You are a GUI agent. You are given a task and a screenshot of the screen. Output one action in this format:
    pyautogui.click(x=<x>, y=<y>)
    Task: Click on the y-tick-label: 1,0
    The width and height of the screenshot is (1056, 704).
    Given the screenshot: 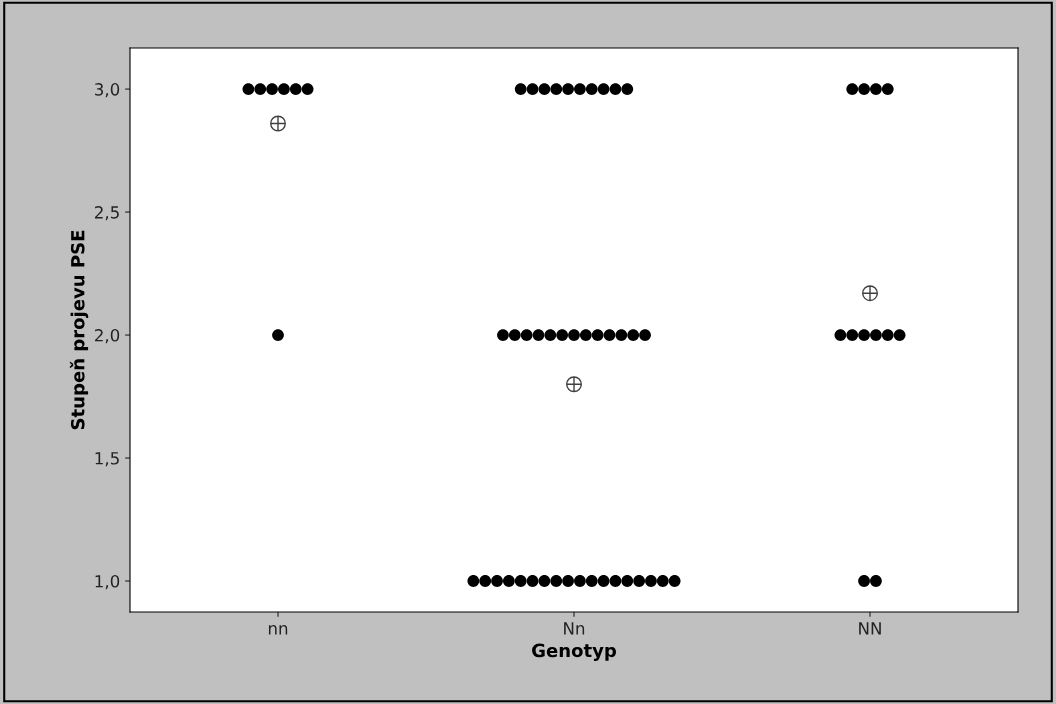 What is the action you would take?
    pyautogui.click(x=107, y=582)
    